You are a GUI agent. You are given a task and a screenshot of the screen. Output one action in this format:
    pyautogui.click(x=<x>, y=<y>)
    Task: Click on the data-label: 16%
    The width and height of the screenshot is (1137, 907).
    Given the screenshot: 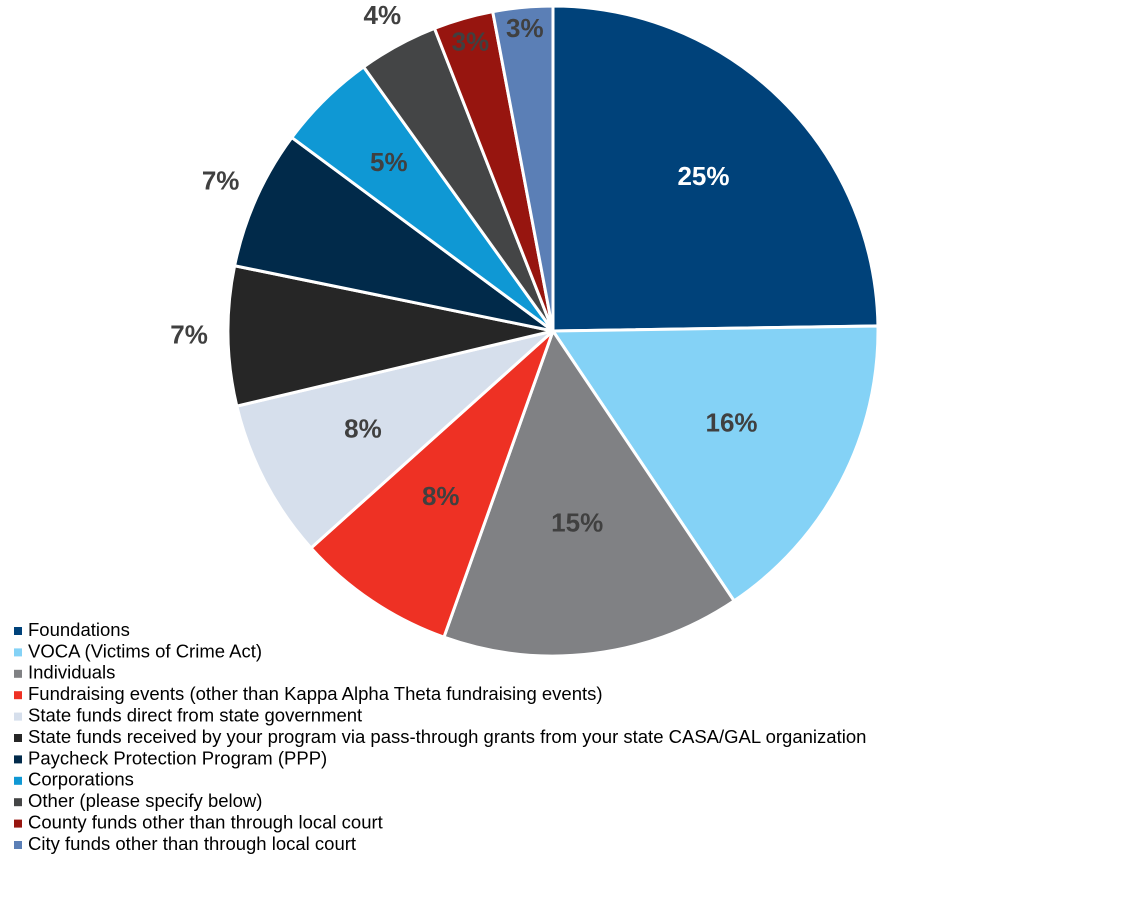 What is the action you would take?
    pyautogui.click(x=732, y=422)
    